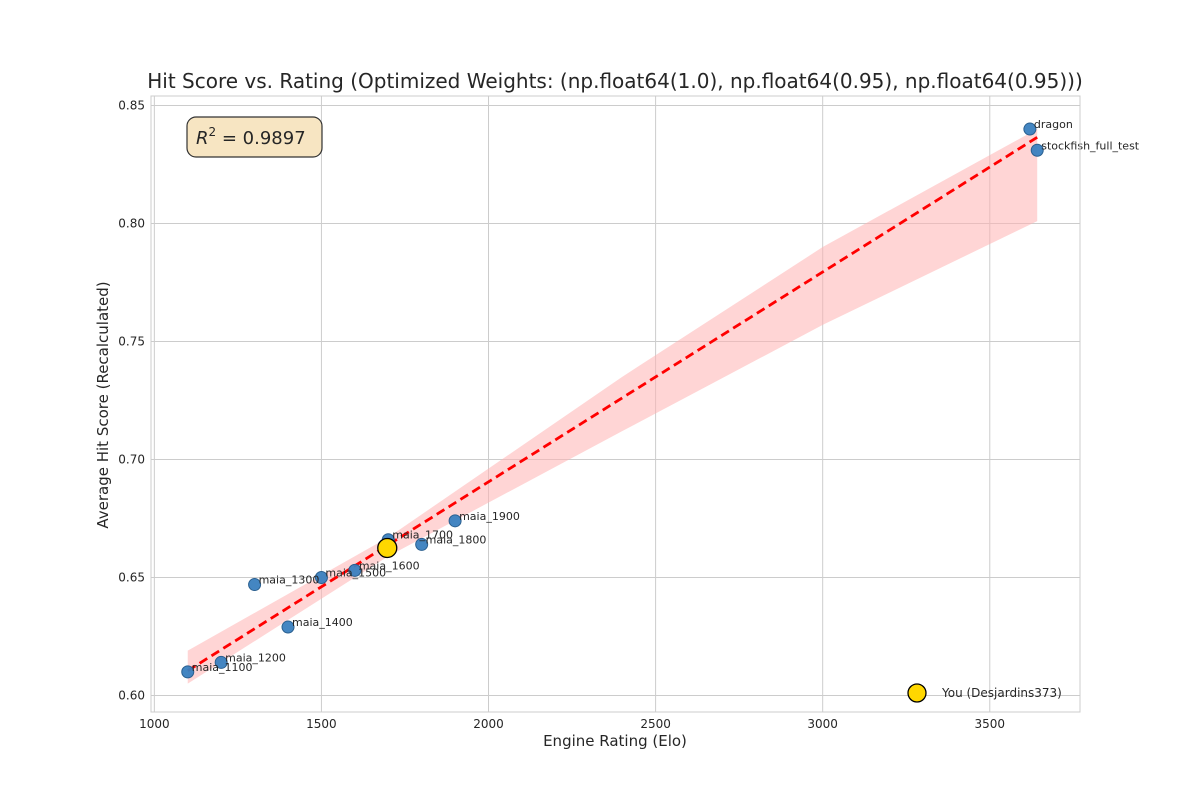 This screenshot has width=1200, height=800. Describe the element at coordinates (422, 535) in the screenshot. I see `point-label: maia_1700` at that location.